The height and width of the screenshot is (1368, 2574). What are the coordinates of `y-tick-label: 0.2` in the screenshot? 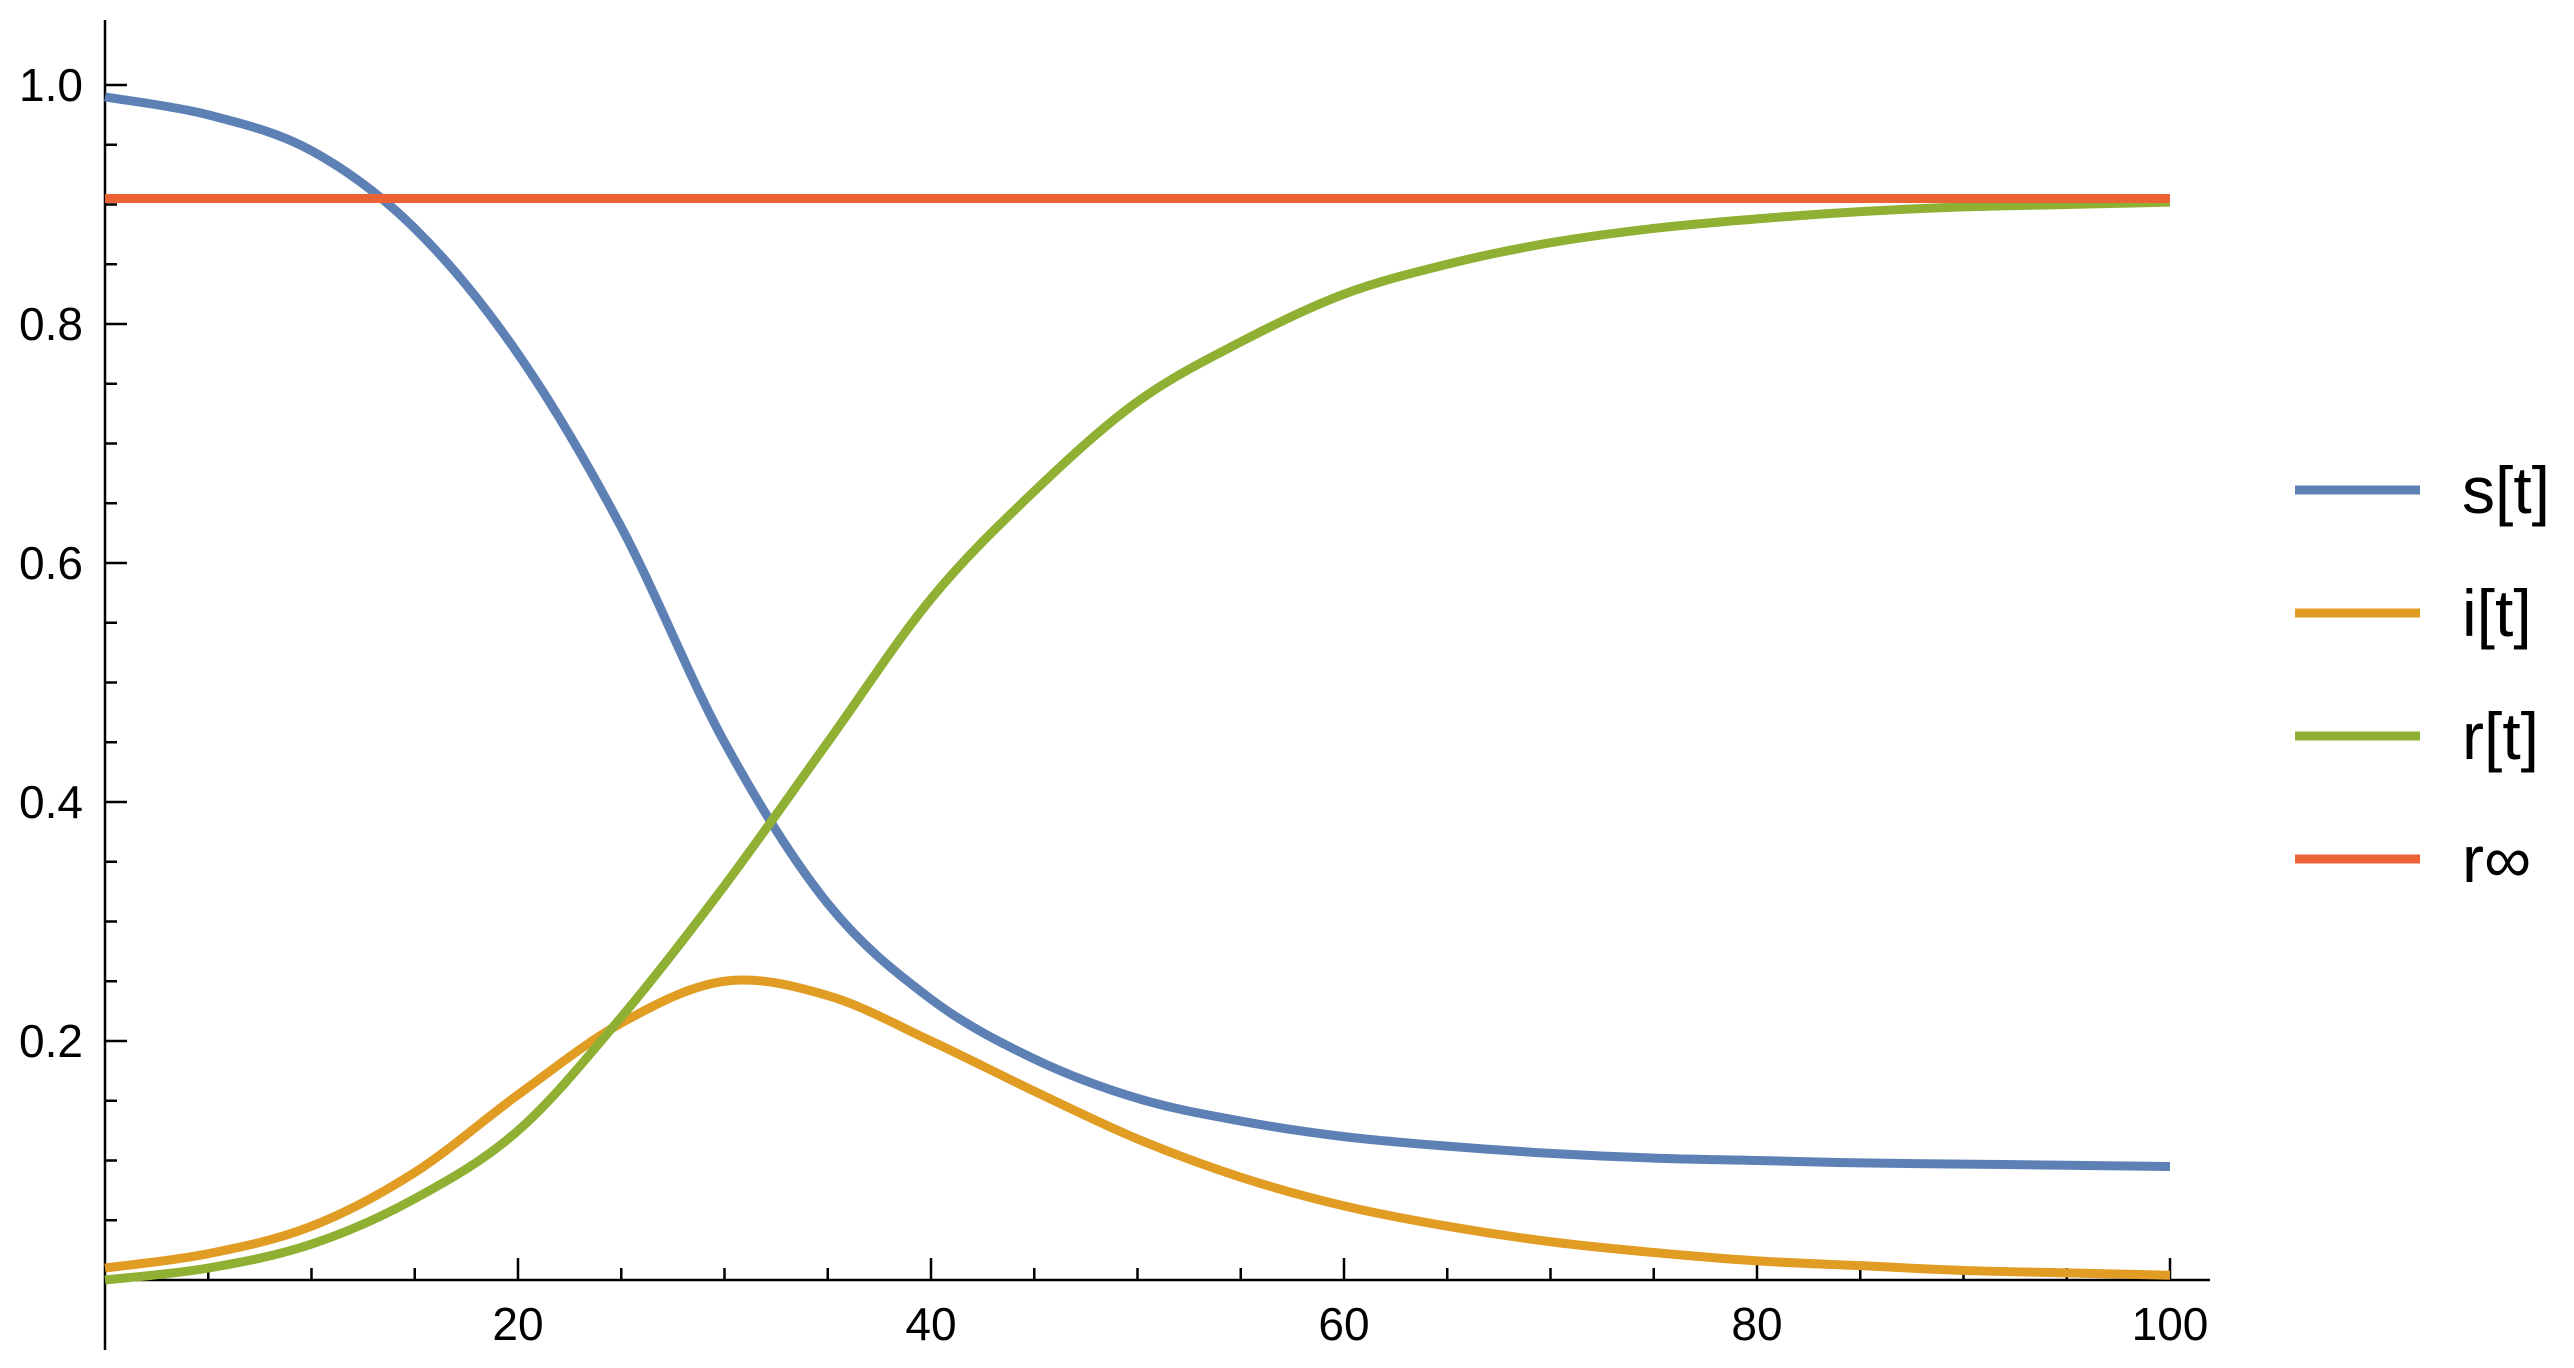 It's located at (51, 1041).